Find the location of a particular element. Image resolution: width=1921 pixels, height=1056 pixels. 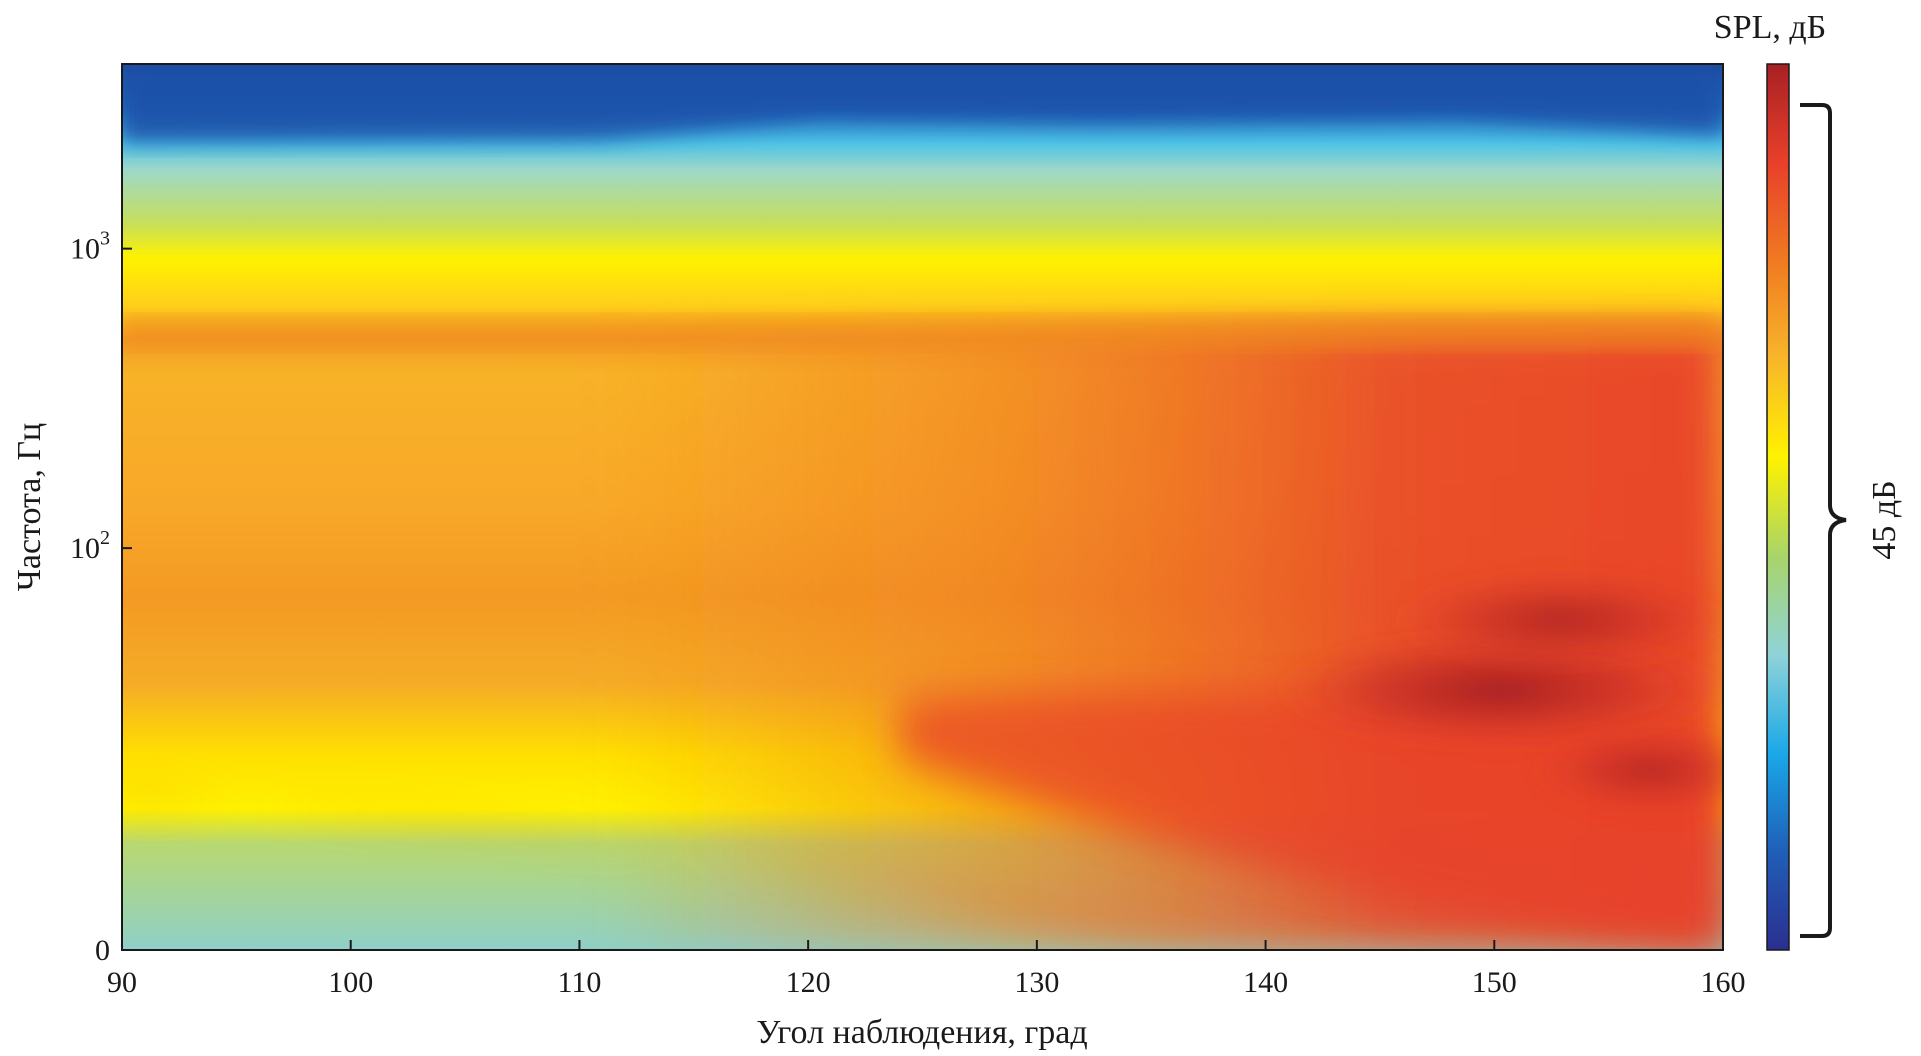

x-tick-label: 150 is located at coordinates (1494, 982).